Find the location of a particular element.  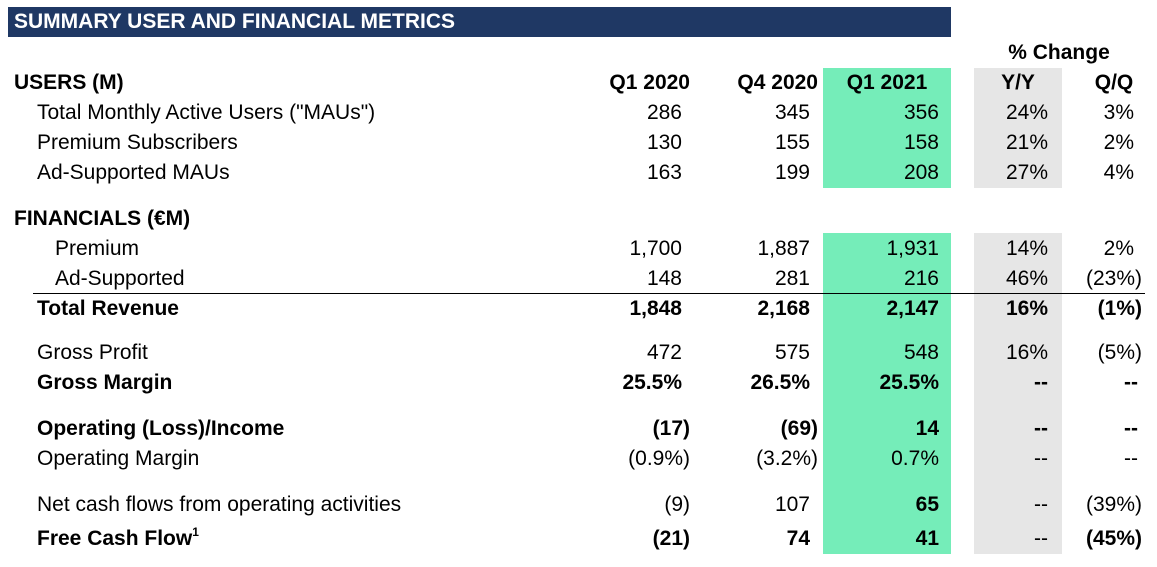

q1-2021-highlight-bottom is located at coordinates (887, 393).